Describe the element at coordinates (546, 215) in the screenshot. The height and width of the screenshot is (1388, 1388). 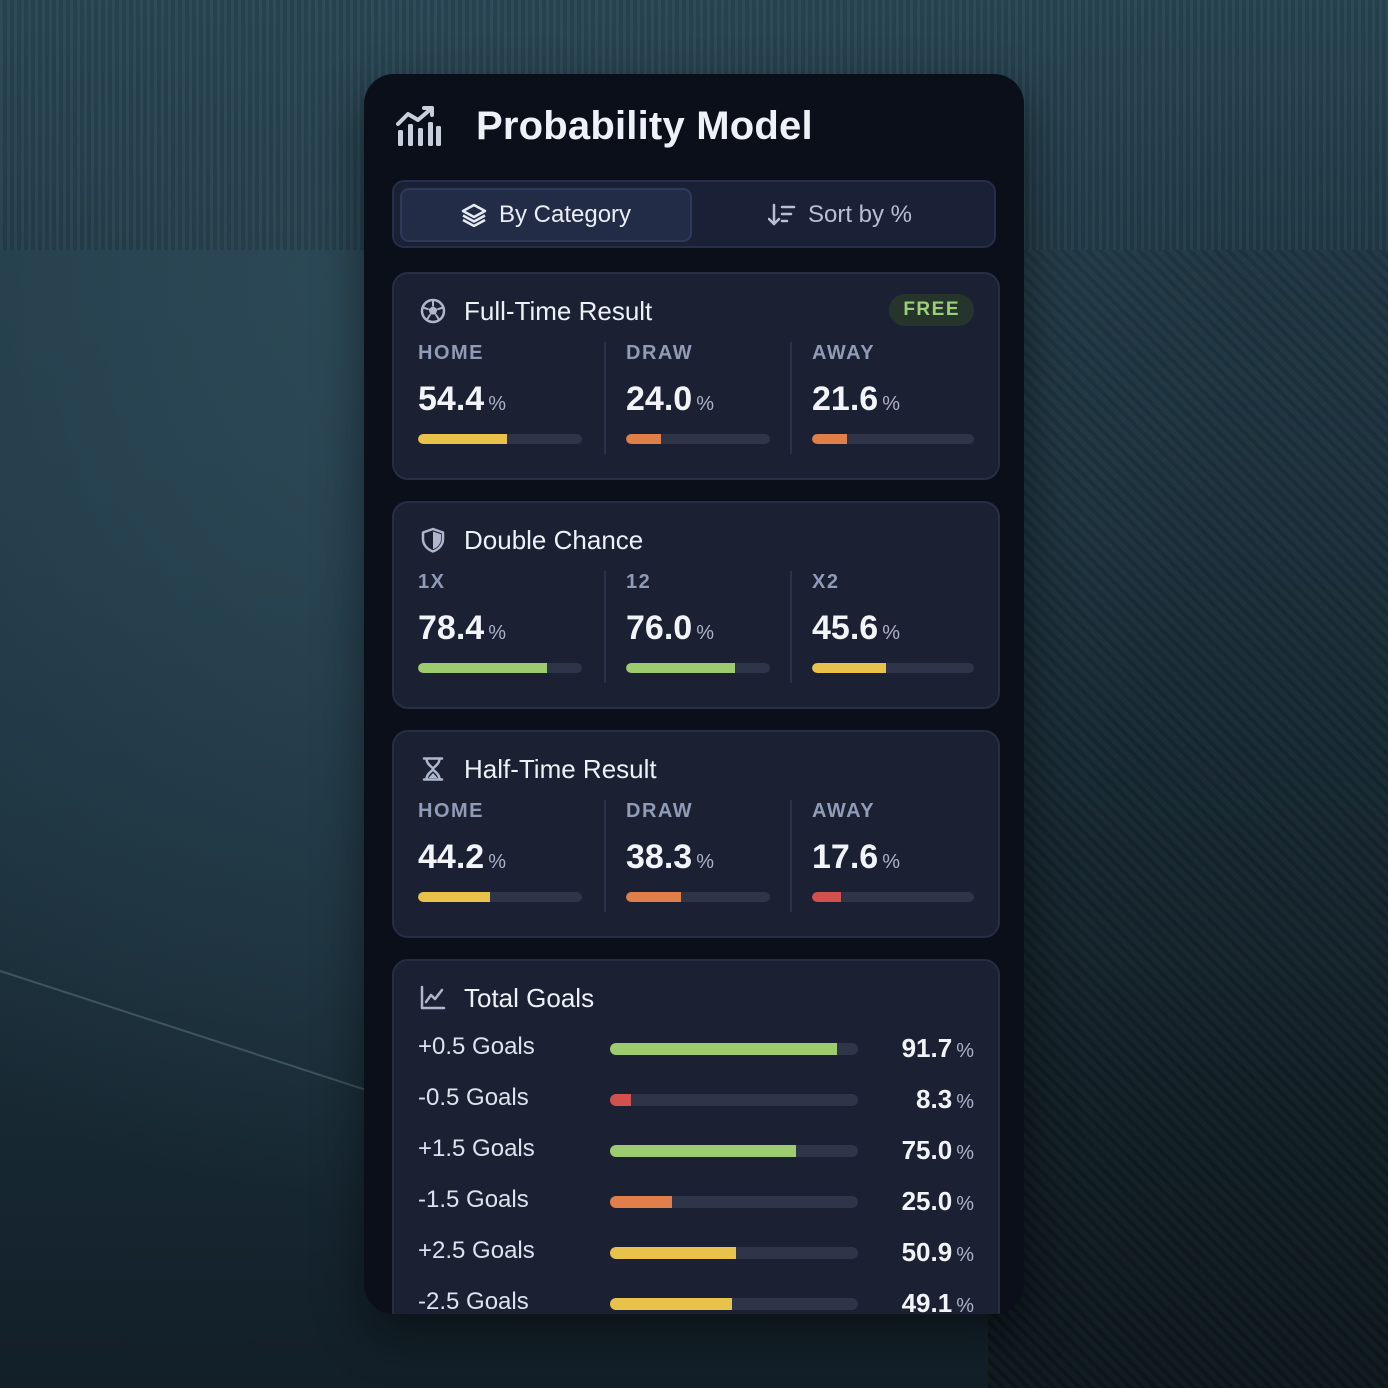
I see `by-category-button: By Category` at that location.